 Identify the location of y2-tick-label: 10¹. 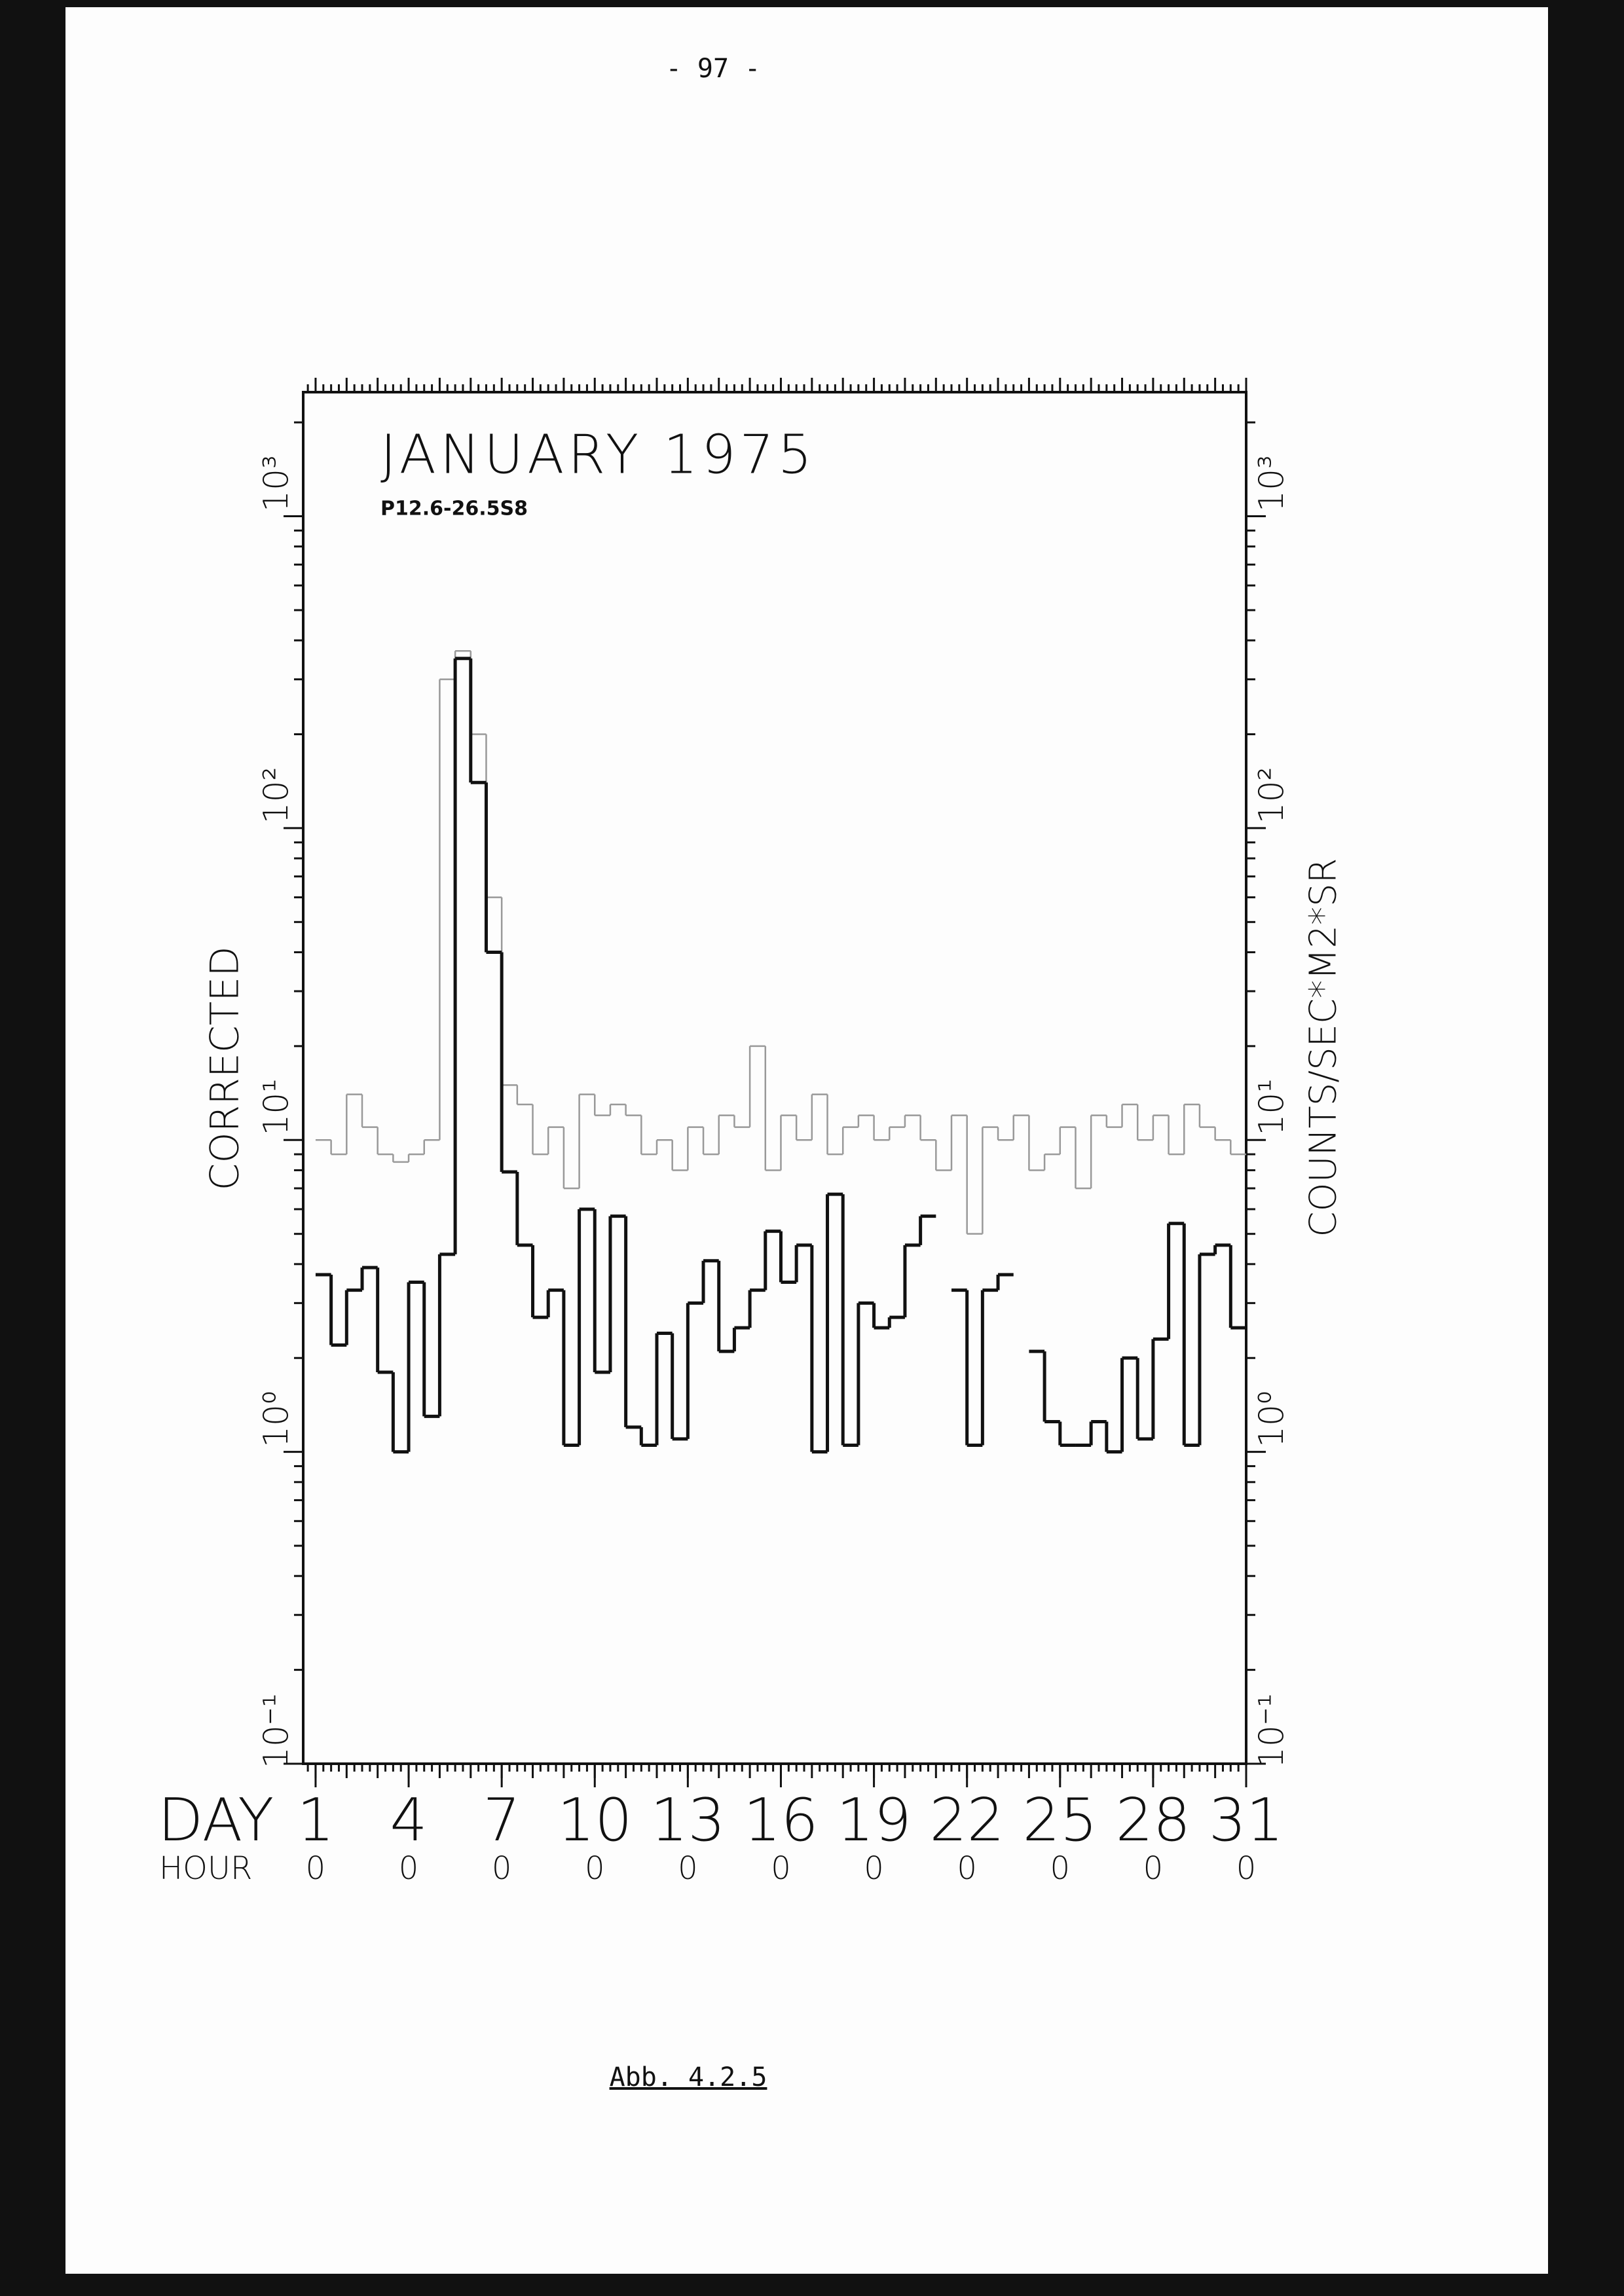
(1271, 1107).